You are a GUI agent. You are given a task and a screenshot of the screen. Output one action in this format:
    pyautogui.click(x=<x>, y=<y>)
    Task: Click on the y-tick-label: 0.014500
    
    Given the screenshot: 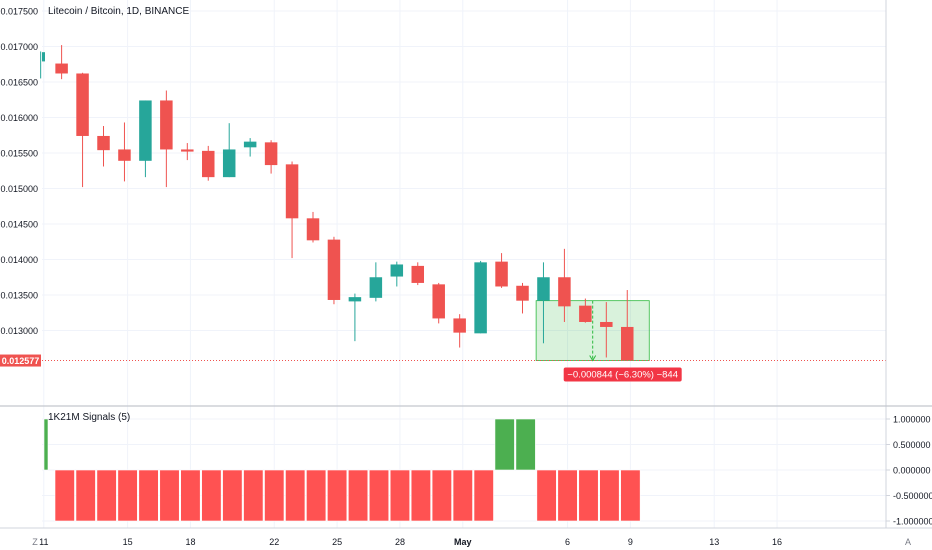 What is the action you would take?
    pyautogui.click(x=19, y=225)
    